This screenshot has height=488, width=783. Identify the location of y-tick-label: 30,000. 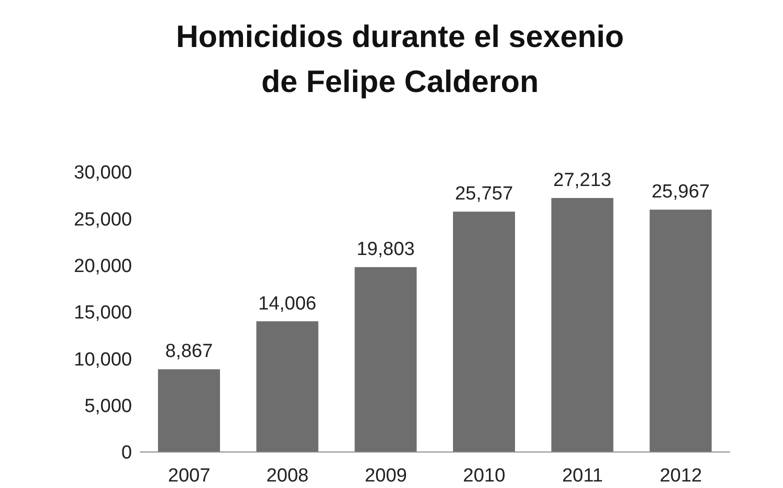
(103, 173).